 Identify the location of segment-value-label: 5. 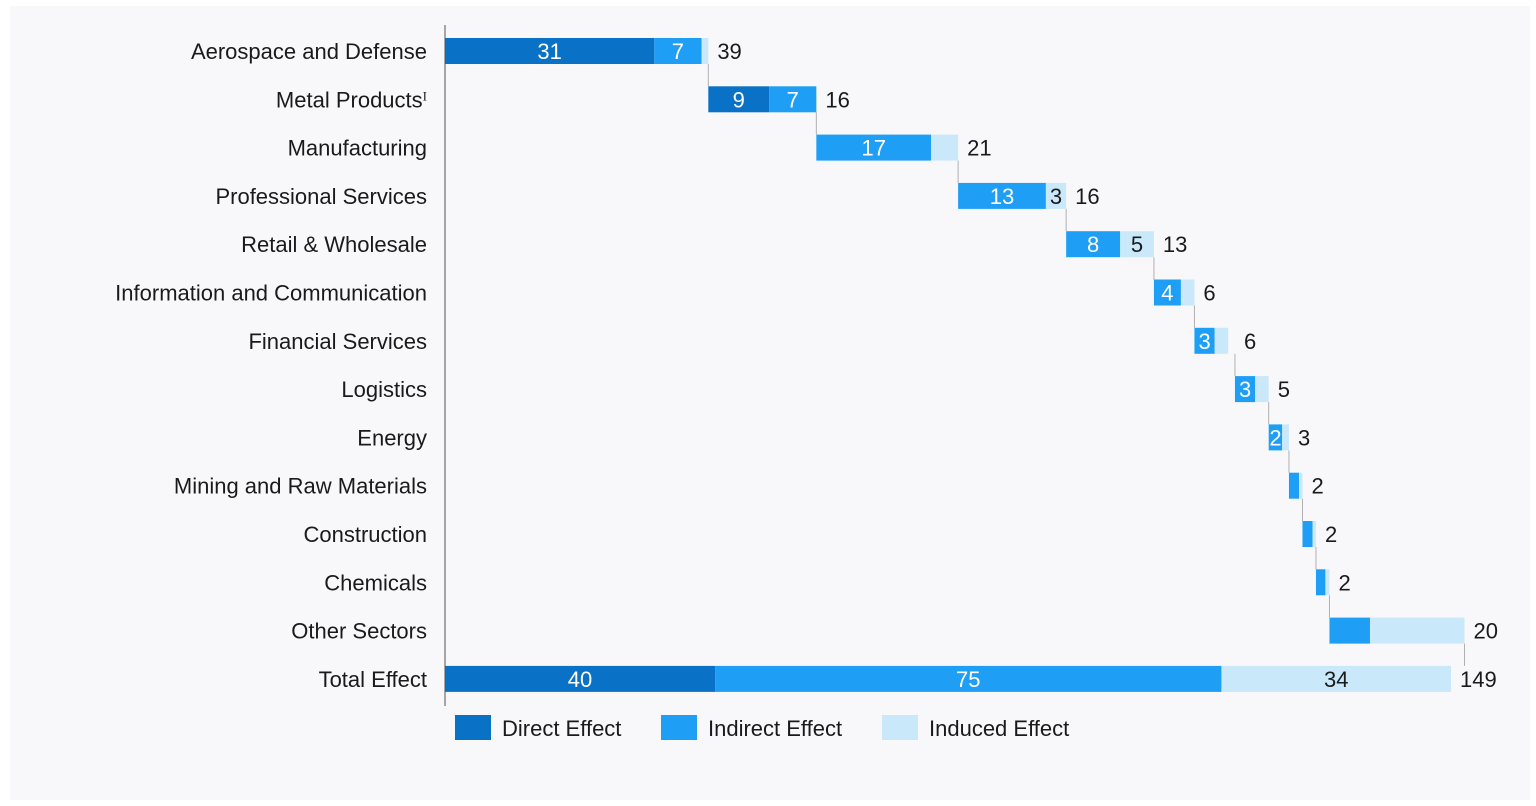
(1137, 244).